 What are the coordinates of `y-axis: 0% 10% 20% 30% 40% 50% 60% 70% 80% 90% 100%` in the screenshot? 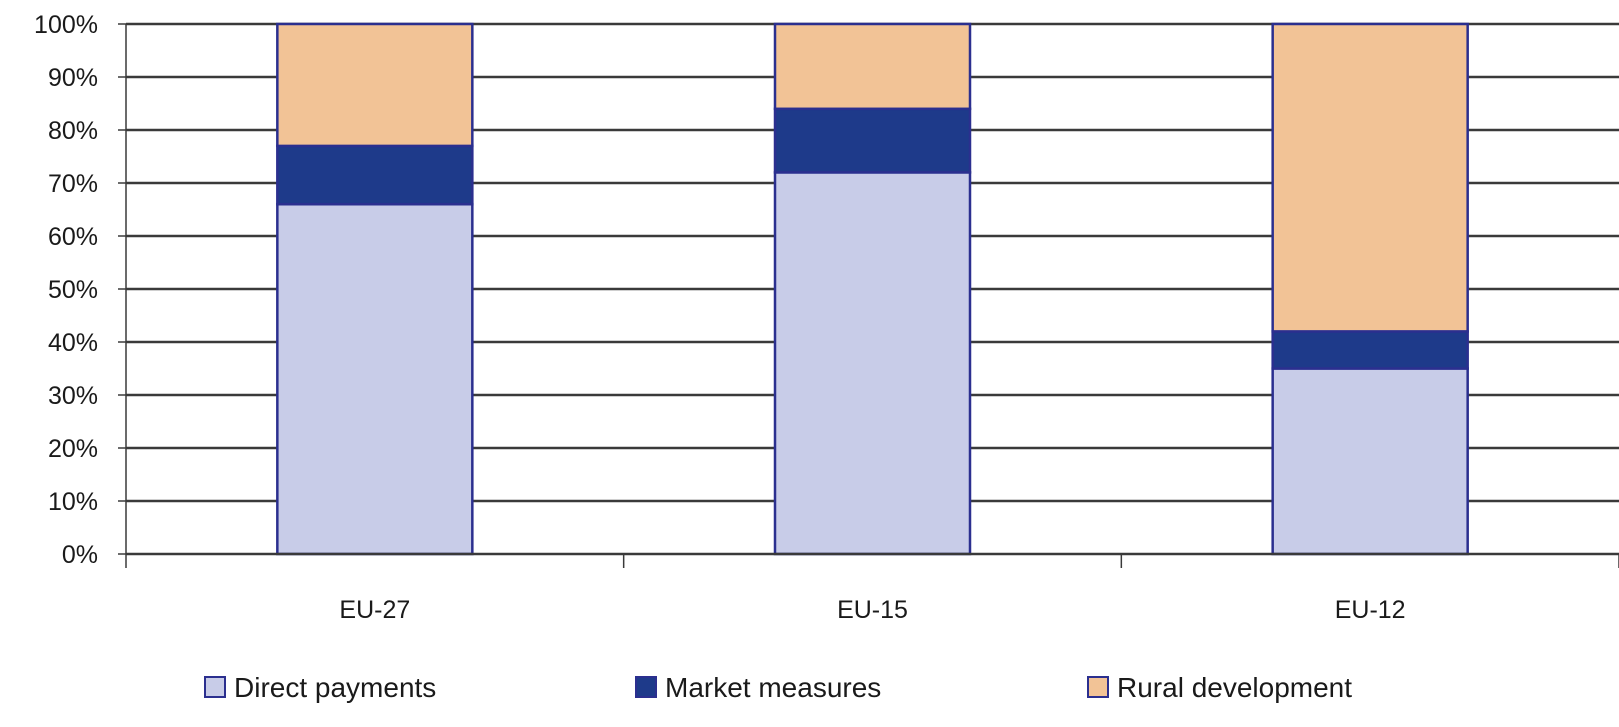 It's located at (80, 290).